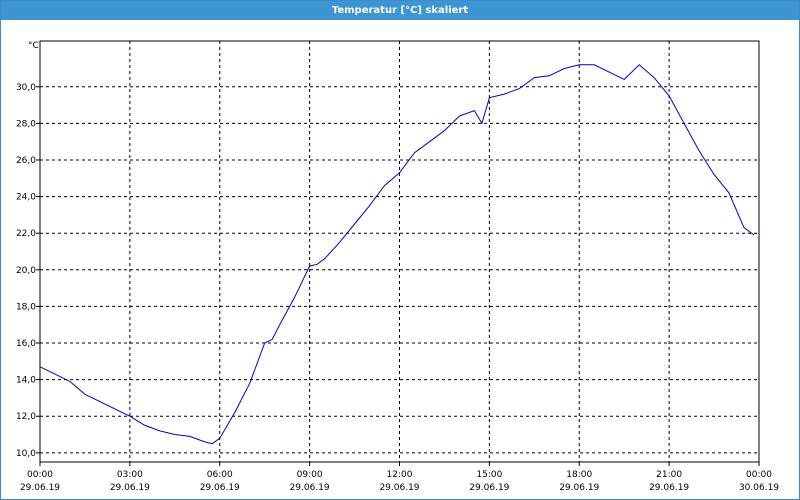  What do you see at coordinates (26, 344) in the screenshot?
I see `y-tick-label: 16,0` at bounding box center [26, 344].